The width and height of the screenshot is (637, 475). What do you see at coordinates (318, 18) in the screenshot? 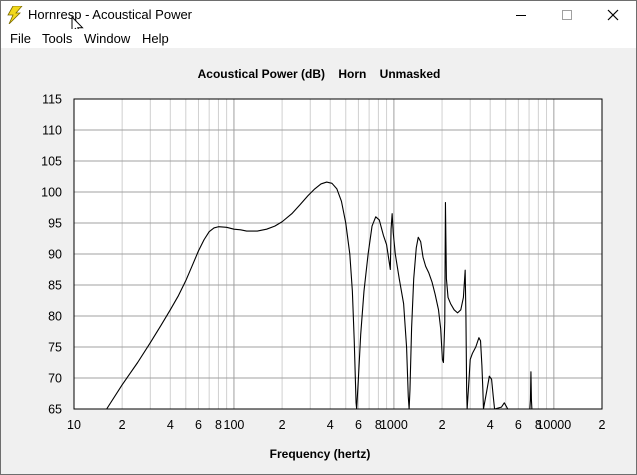
I see `title-bar: Hornresp - Acoustical Power` at bounding box center [318, 18].